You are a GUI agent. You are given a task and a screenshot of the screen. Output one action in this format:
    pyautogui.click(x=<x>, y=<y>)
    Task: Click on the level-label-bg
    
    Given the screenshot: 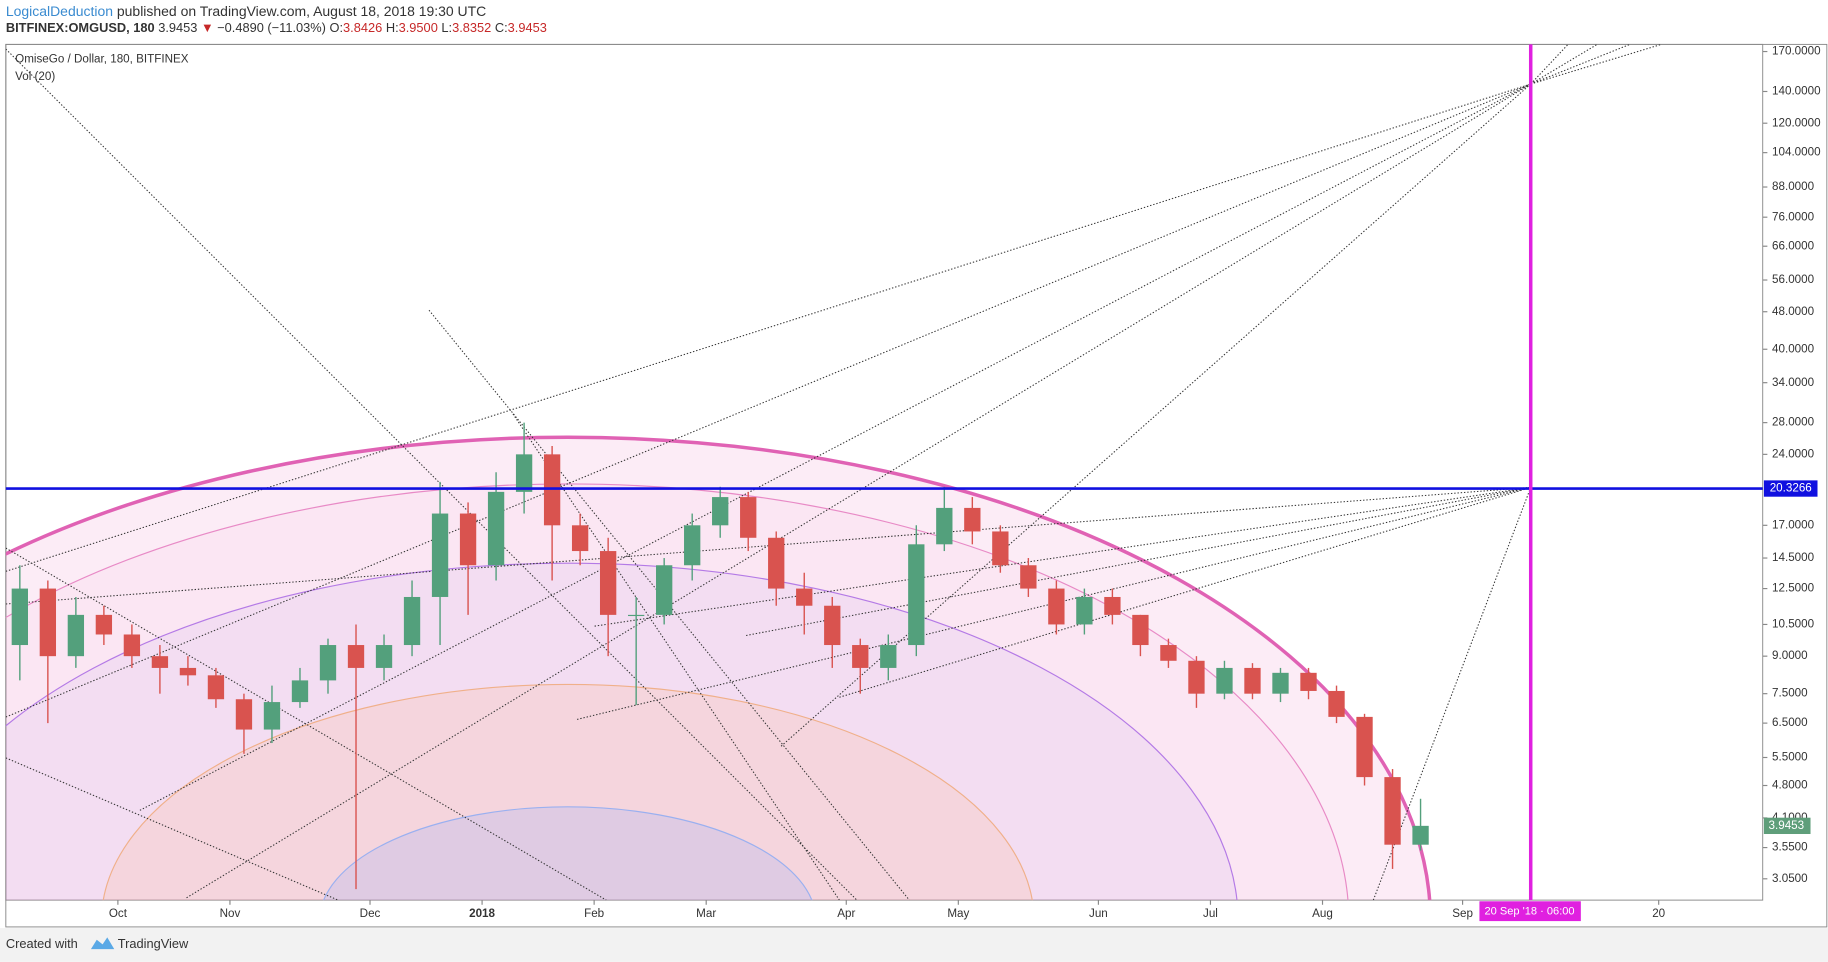 What is the action you would take?
    pyautogui.click(x=1790, y=488)
    